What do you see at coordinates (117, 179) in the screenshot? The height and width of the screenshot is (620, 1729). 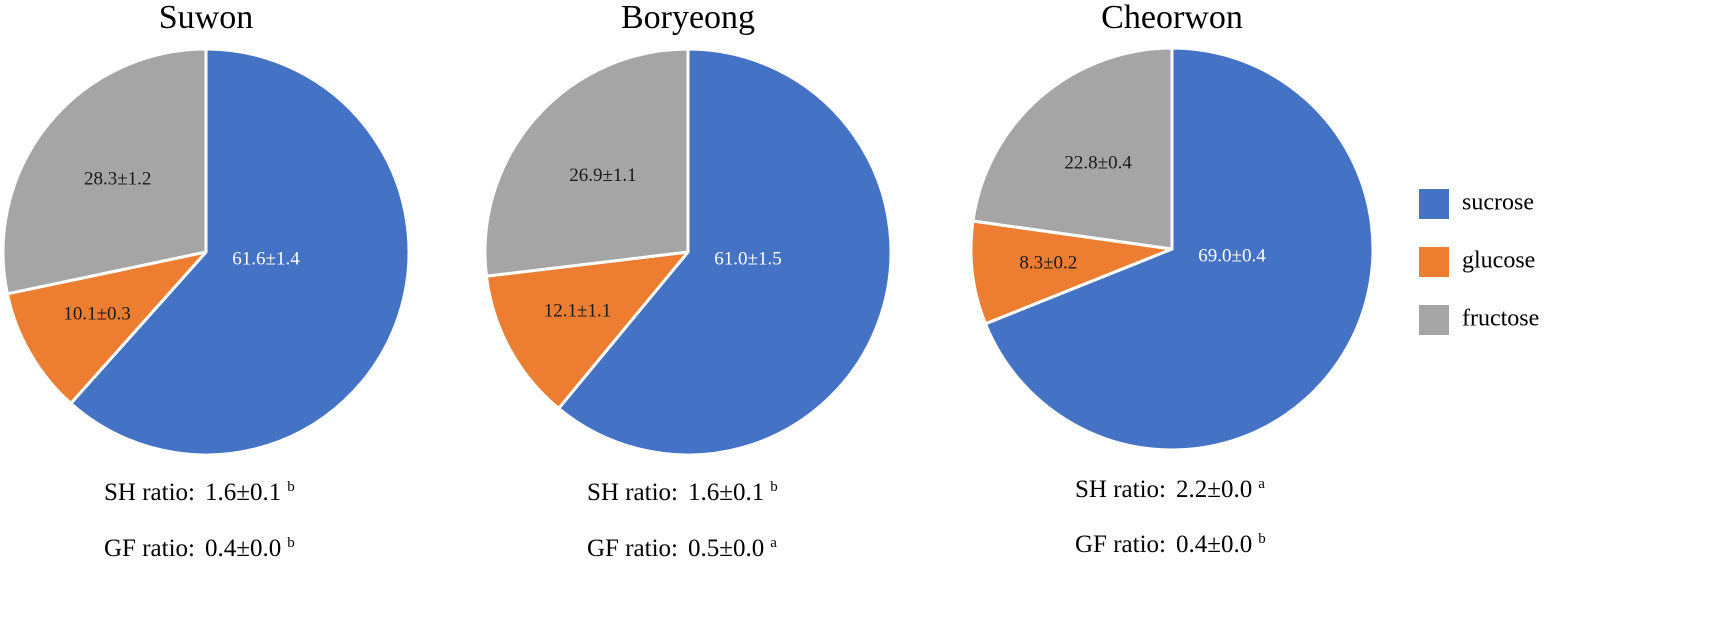 I see `data-label-fructose: 28.3±1.2` at bounding box center [117, 179].